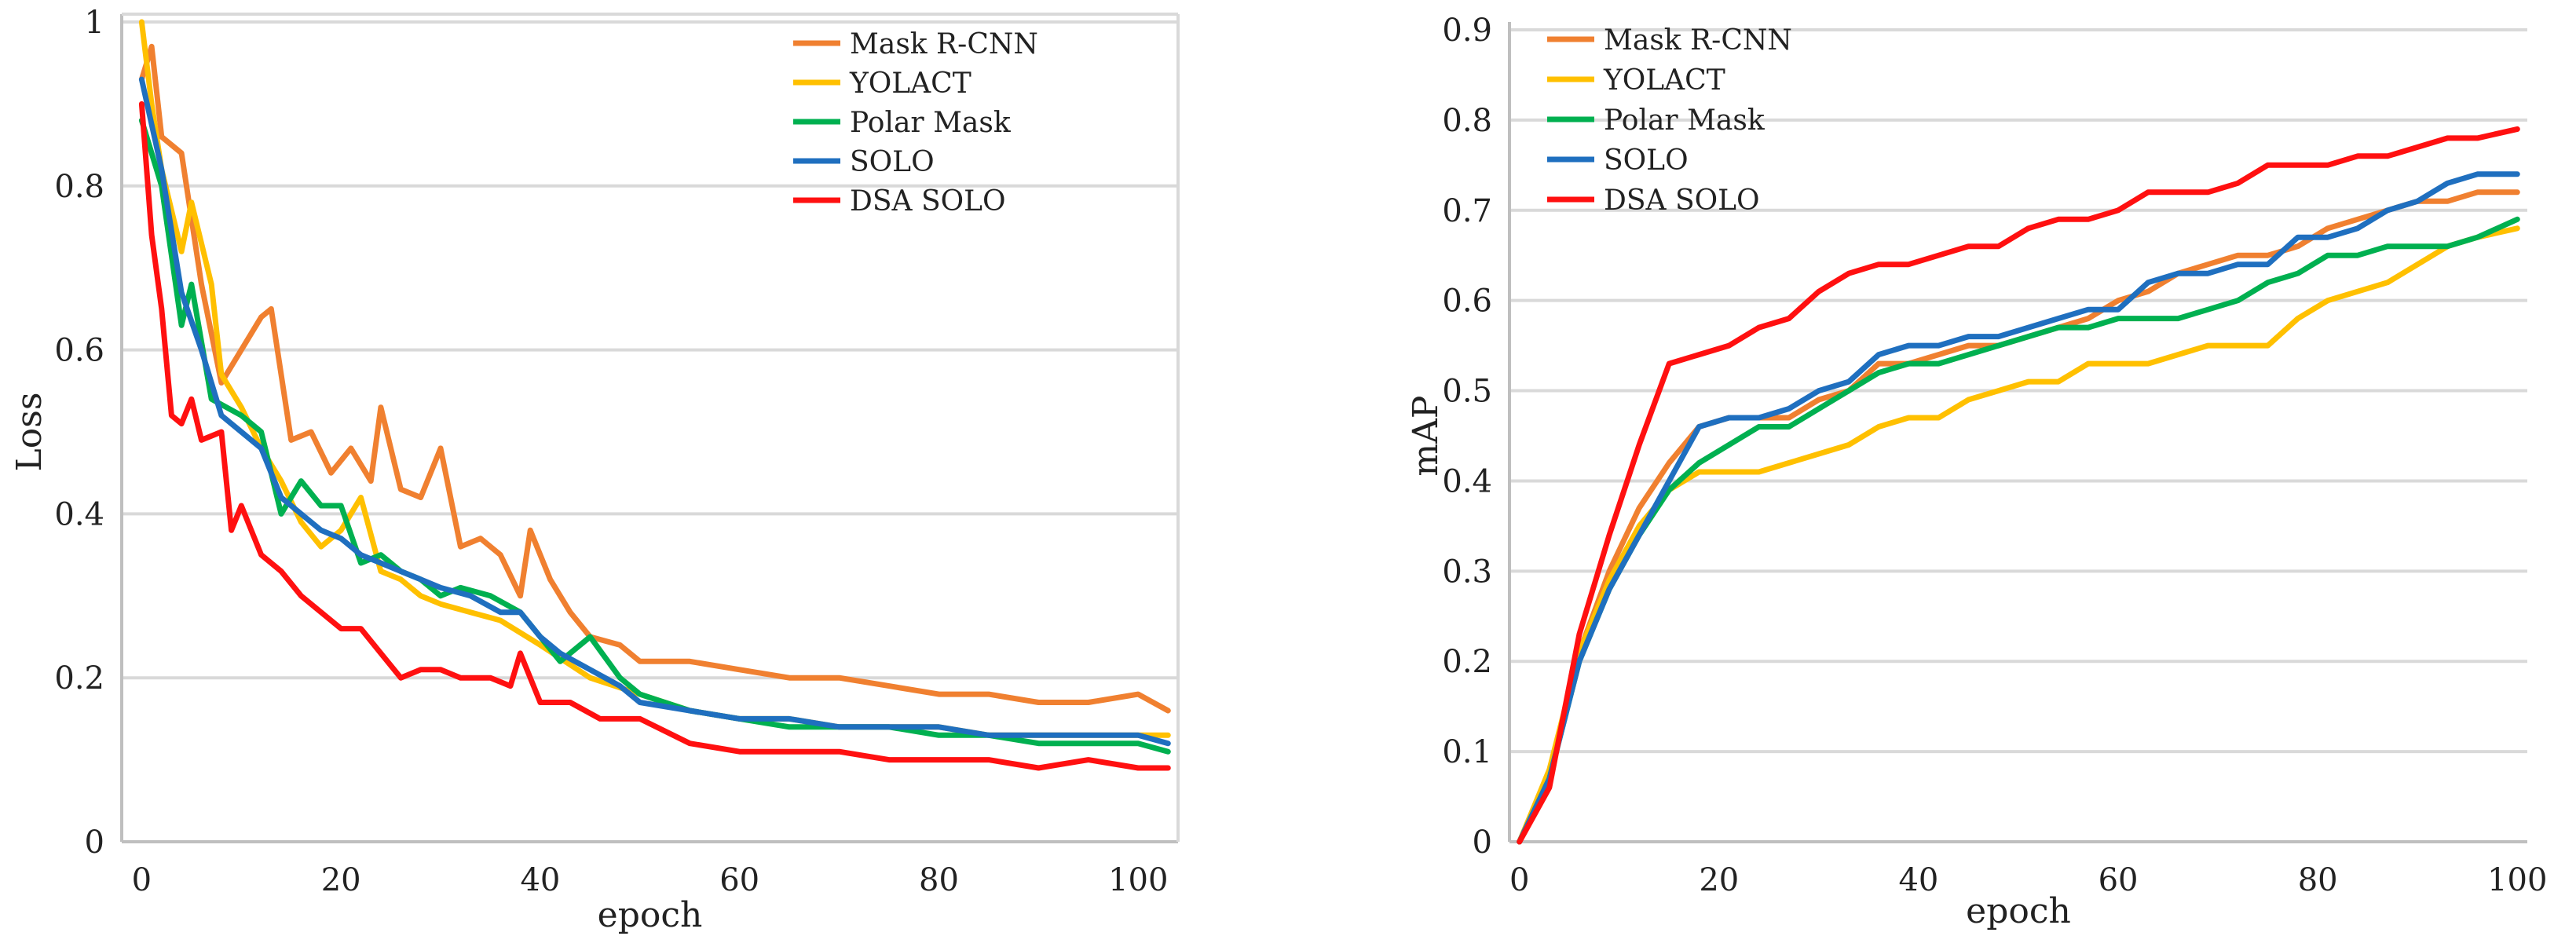  Describe the element at coordinates (1467, 572) in the screenshot. I see `y-tick-label: 0.3` at that location.